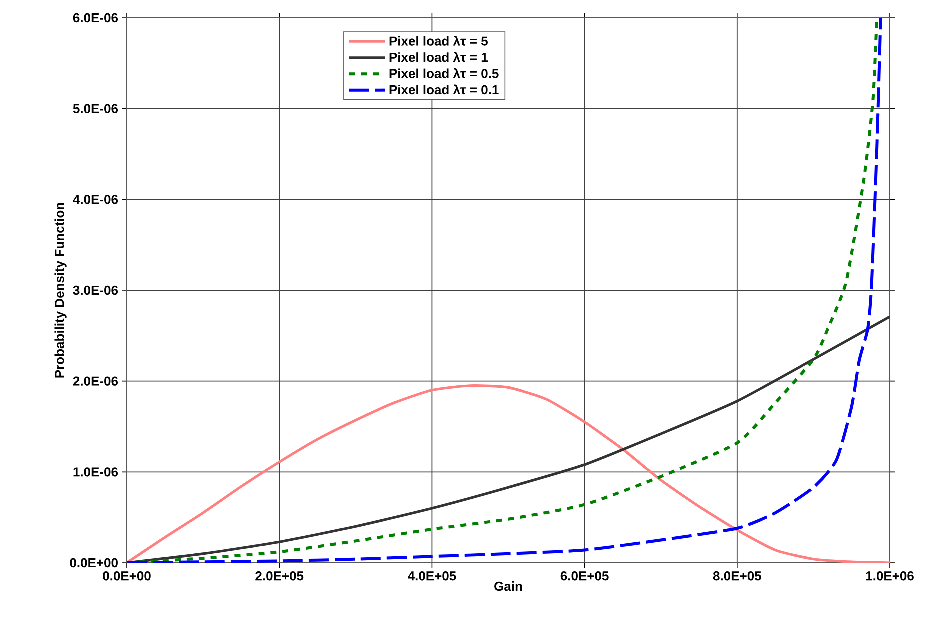  I want to click on legend-label: Pixel load λτ = 5, so click(439, 41).